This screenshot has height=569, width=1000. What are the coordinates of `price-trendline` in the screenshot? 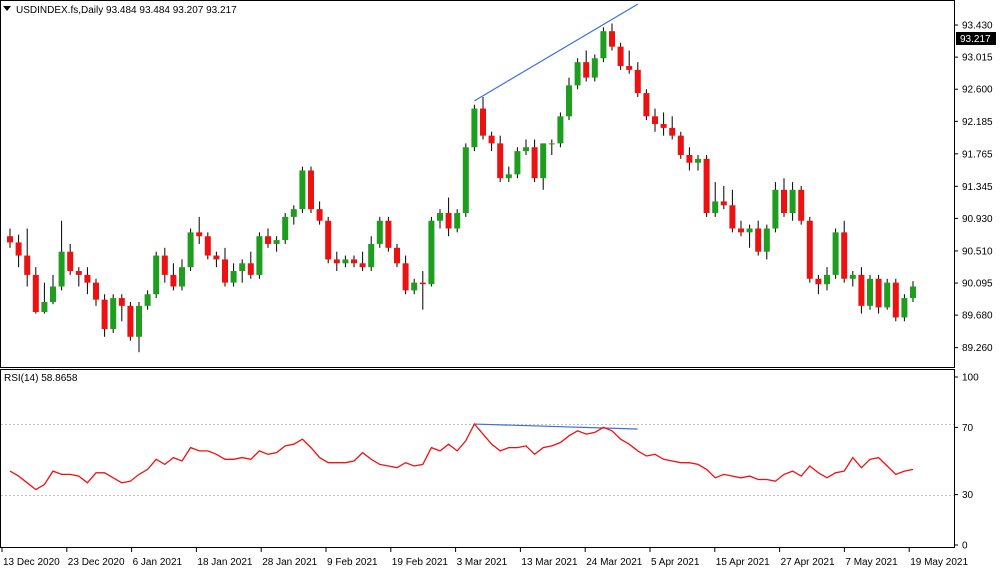 It's located at (556, 52).